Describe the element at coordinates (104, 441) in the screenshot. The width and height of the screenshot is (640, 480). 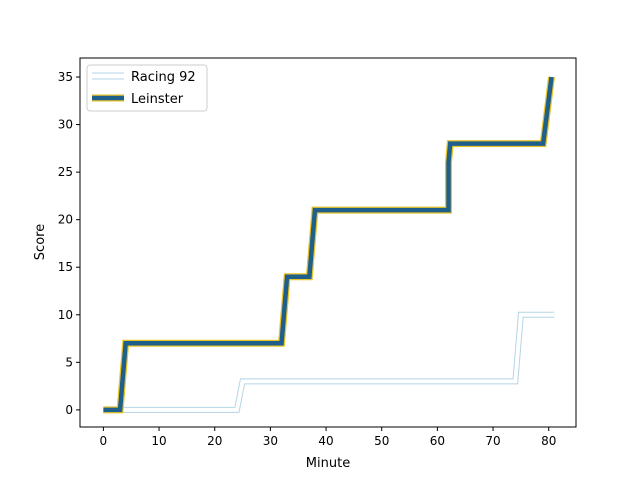
I see `x-tick-label: 0` at that location.